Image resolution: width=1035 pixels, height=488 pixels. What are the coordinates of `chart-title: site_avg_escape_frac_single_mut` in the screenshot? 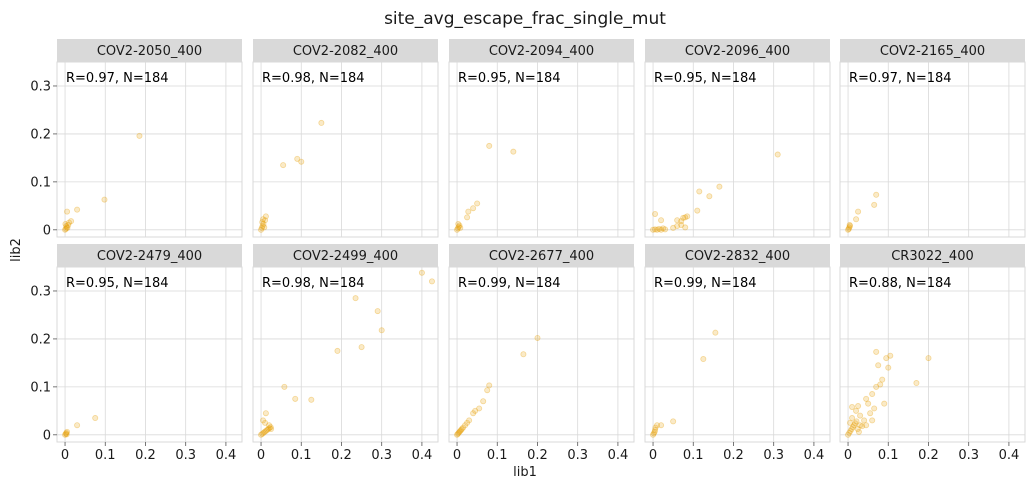 It's located at (525, 19).